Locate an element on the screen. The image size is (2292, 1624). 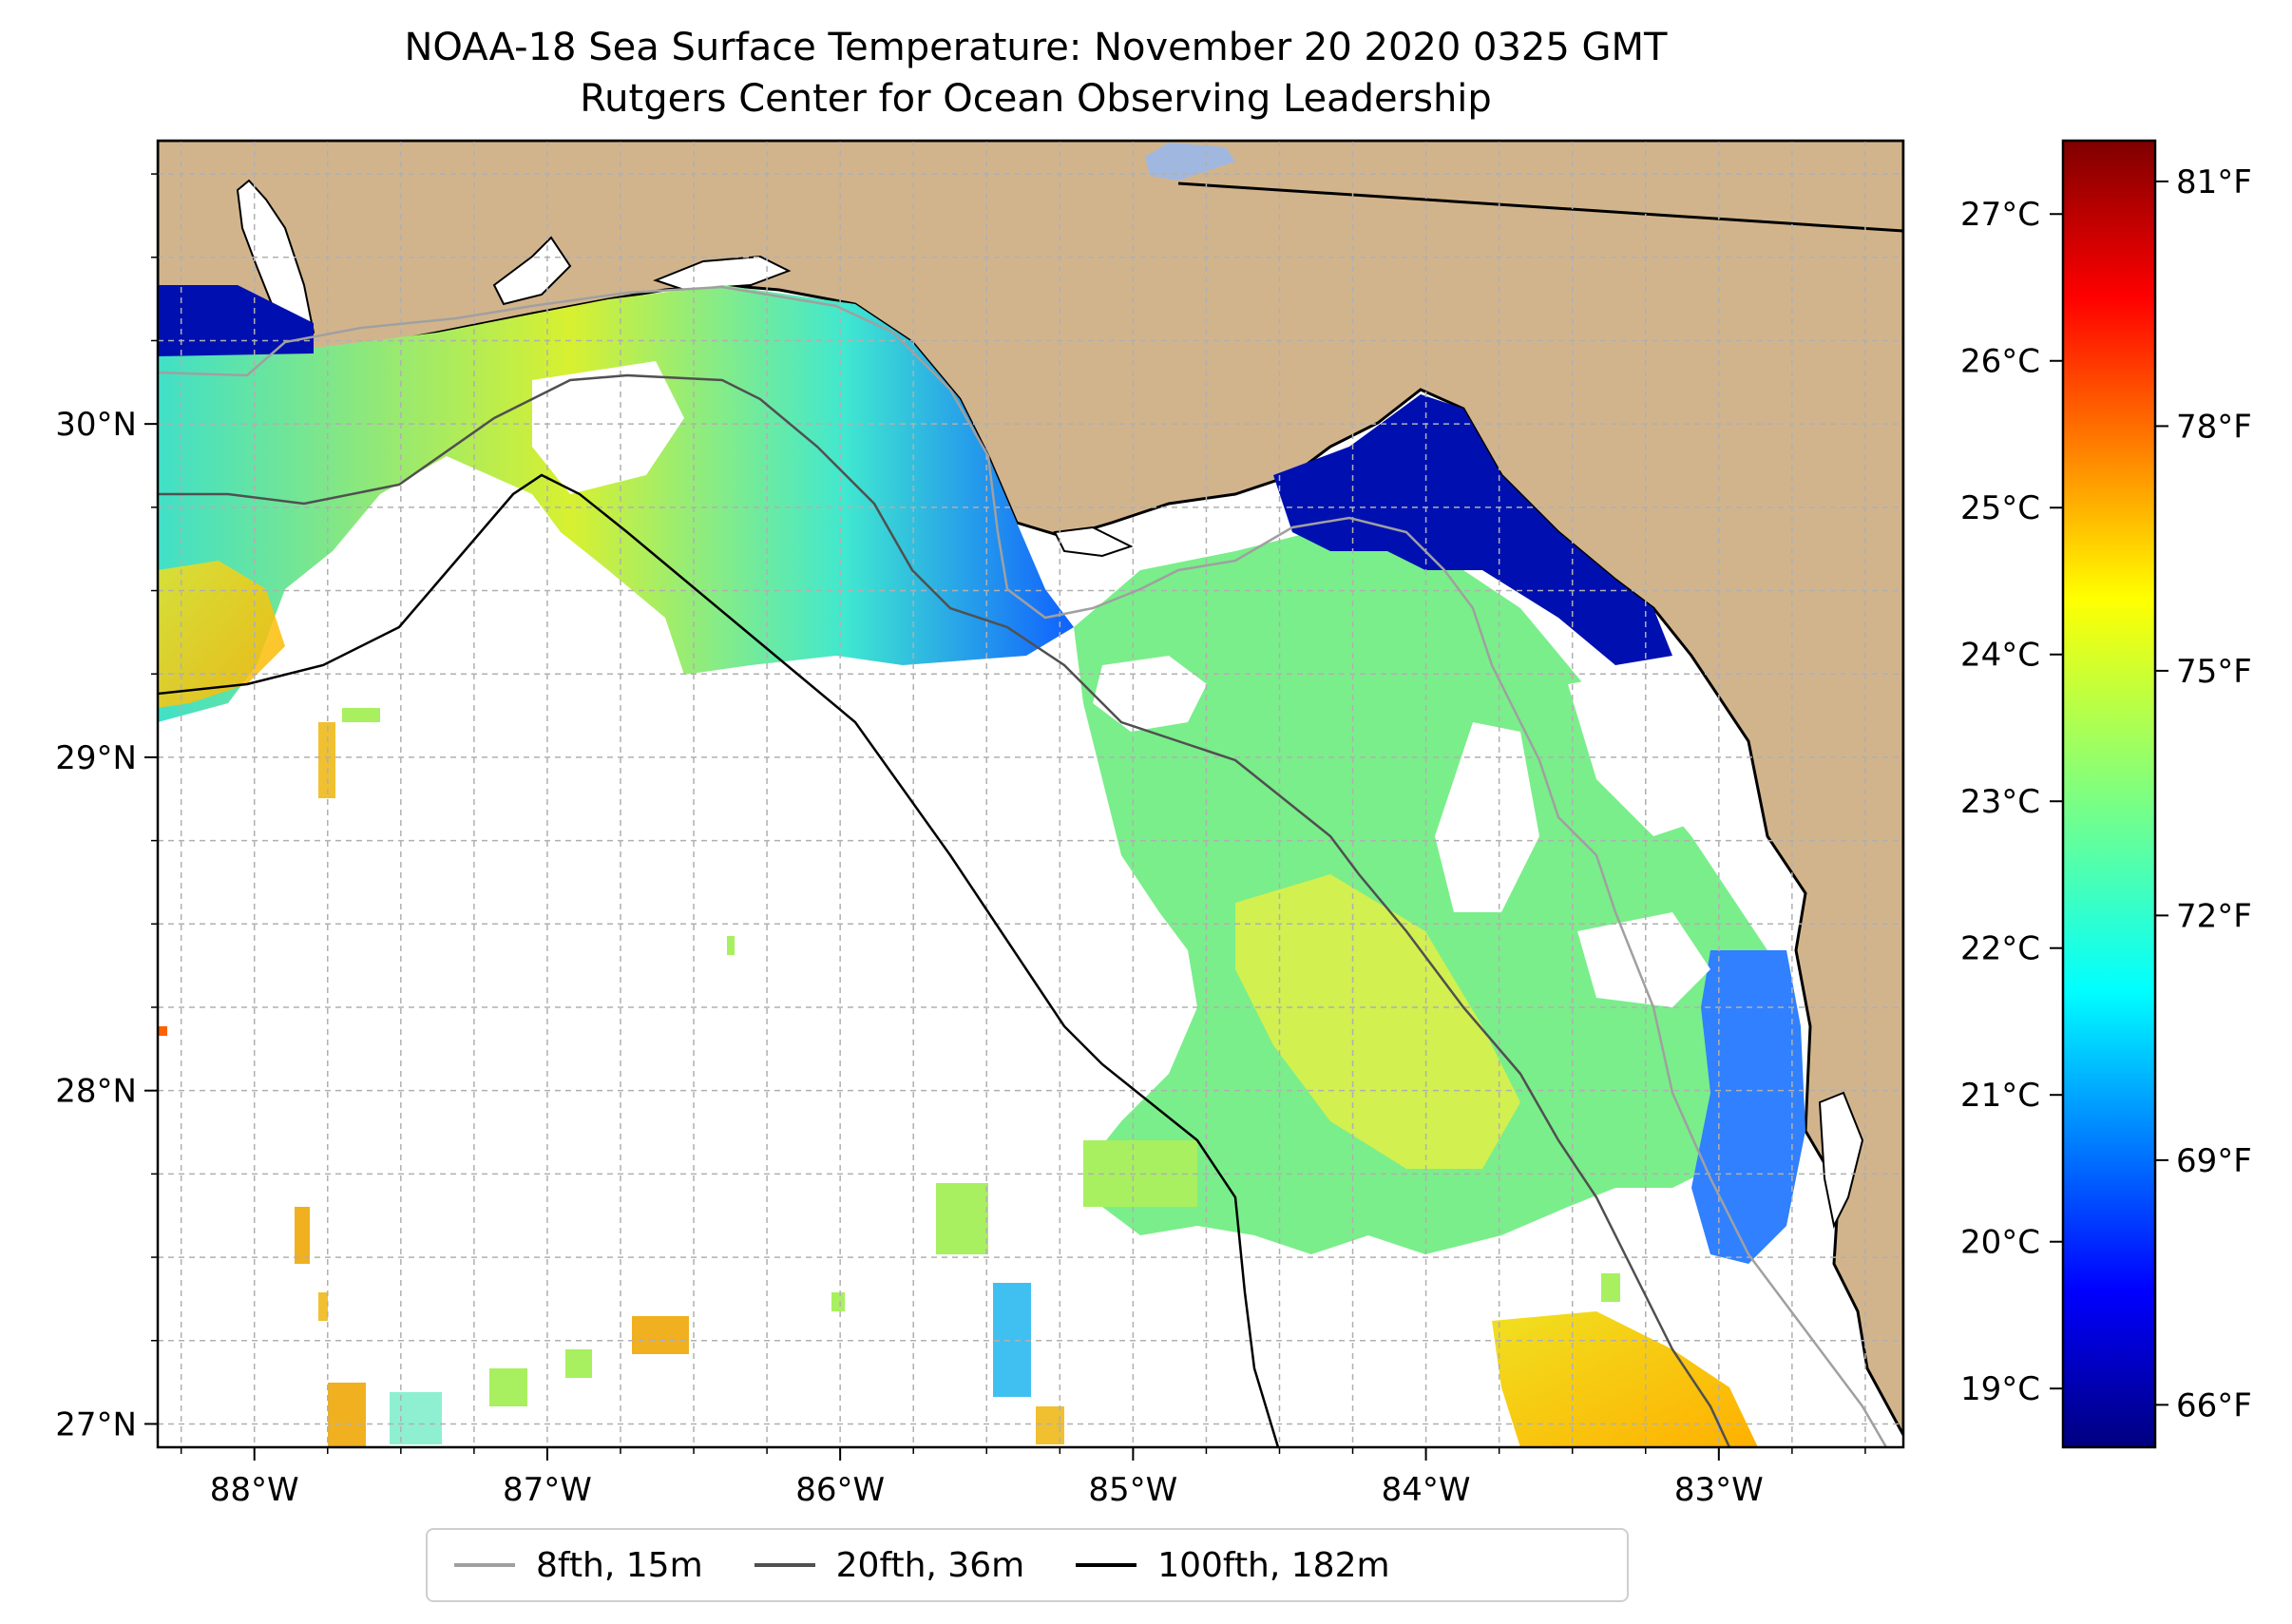
lat-tick-label: 28°N is located at coordinates (96, 1092).